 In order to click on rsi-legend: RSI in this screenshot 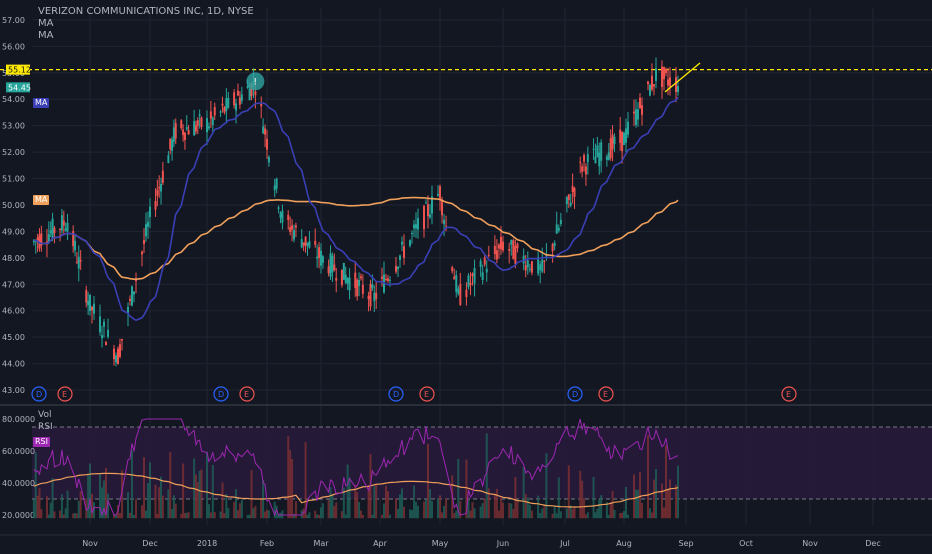, I will do `click(45, 427)`.